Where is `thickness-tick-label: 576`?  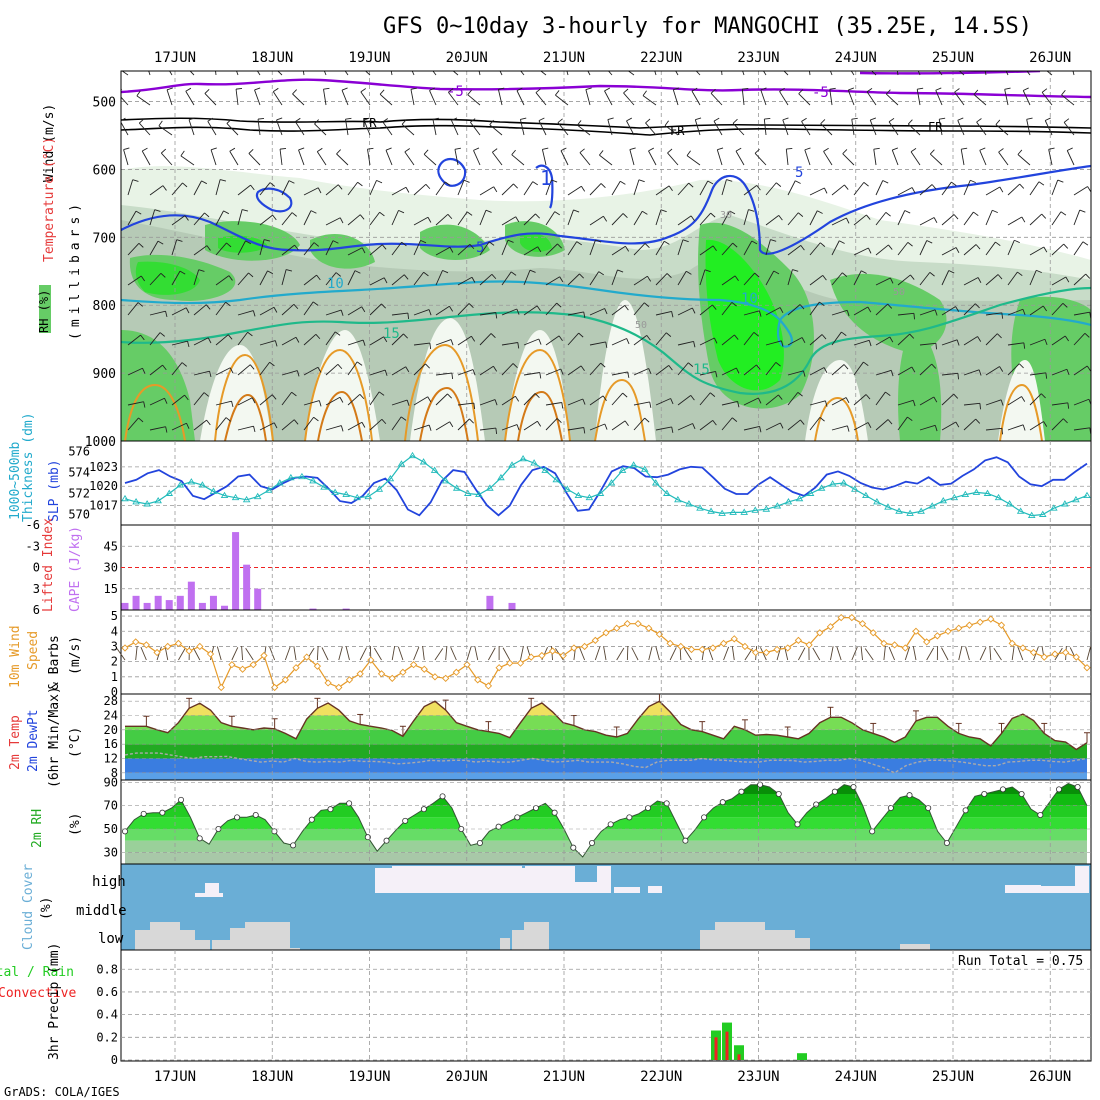 thickness-tick-label: 576 is located at coordinates (79, 452).